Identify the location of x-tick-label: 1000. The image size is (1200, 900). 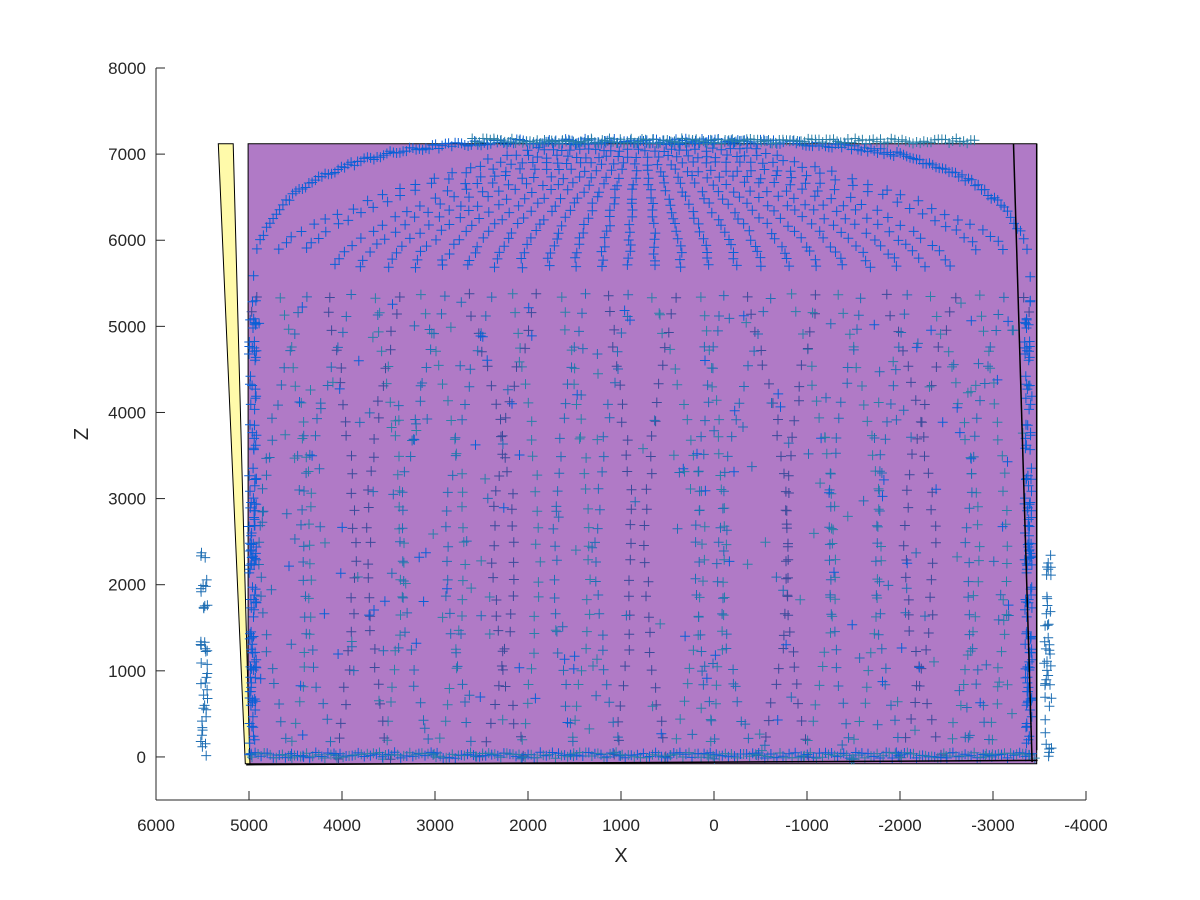
(621, 825).